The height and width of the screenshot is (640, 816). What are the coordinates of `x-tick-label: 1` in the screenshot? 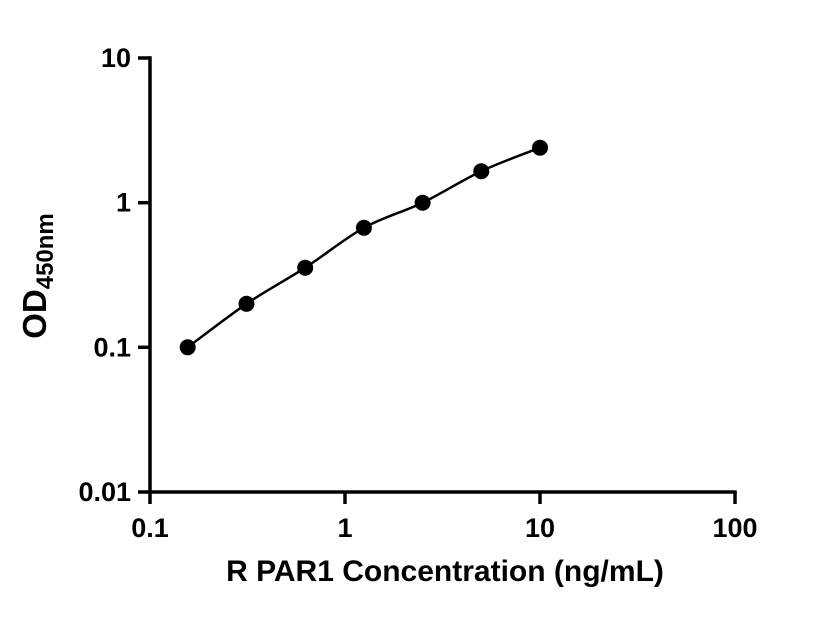 It's located at (344, 528).